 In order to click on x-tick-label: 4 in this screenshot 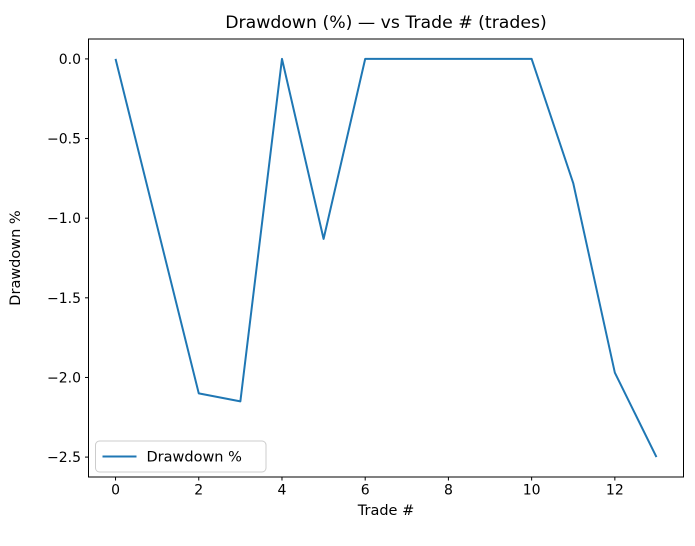, I will do `click(282, 491)`.